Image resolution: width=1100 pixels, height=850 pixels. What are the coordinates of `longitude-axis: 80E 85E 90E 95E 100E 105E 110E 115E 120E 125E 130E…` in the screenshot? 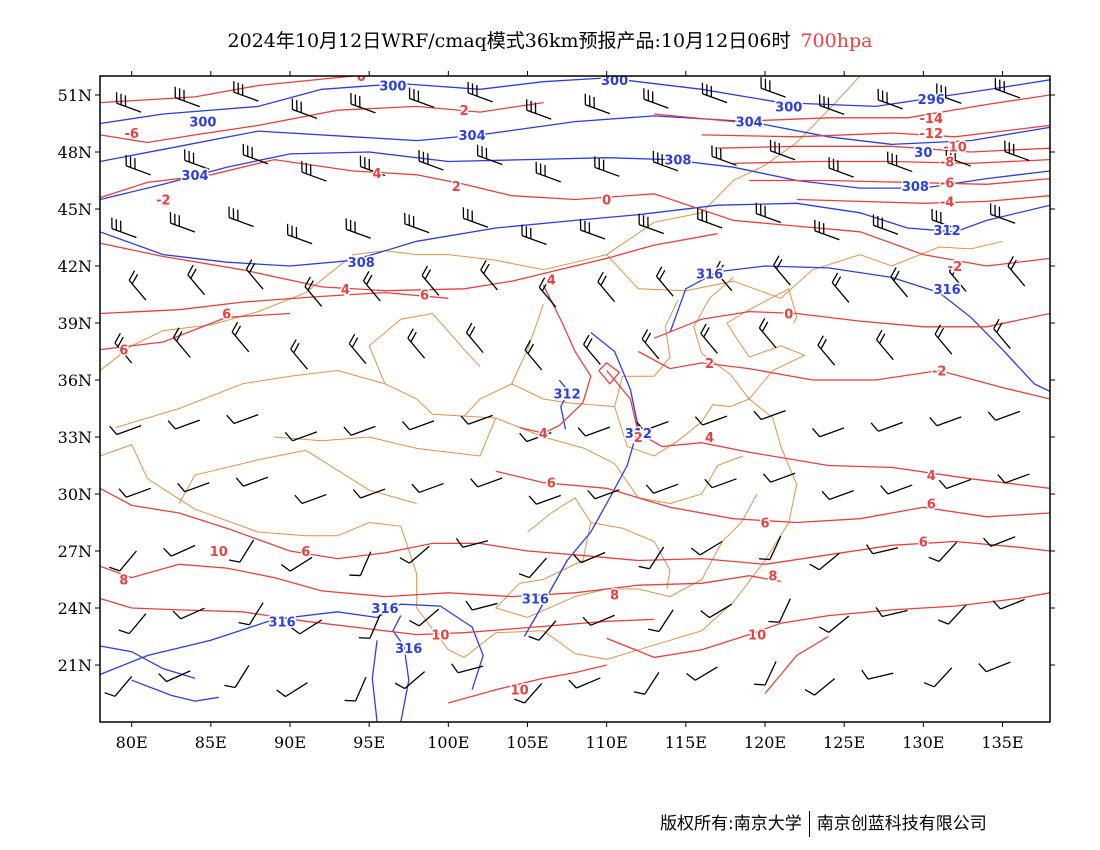 It's located at (570, 742).